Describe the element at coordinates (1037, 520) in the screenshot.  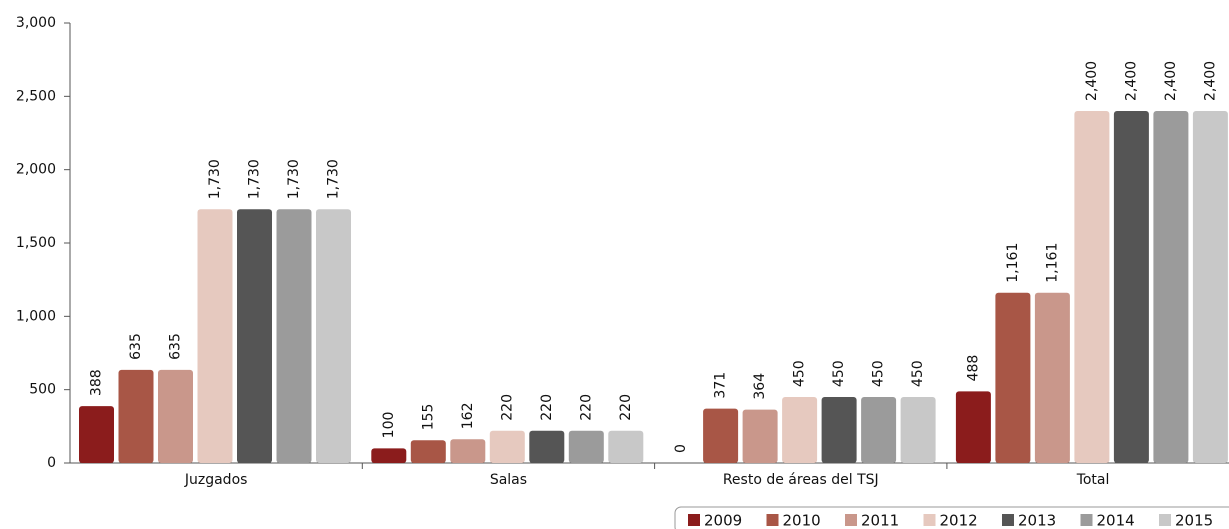
I see `legend-label: 2013` at that location.